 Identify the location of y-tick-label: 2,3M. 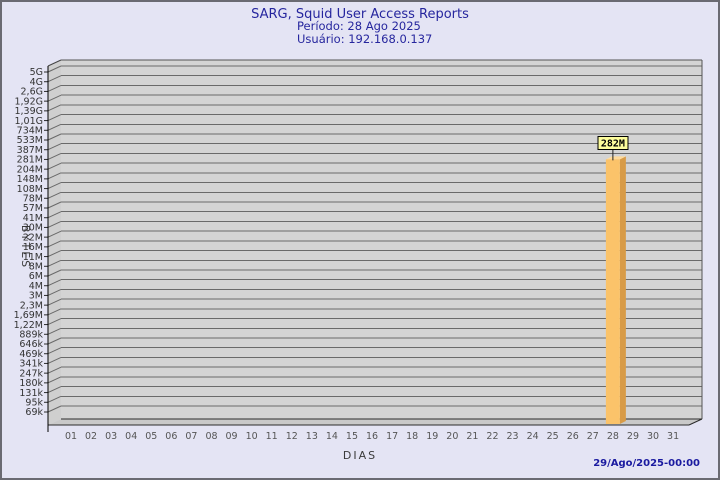
(31, 305).